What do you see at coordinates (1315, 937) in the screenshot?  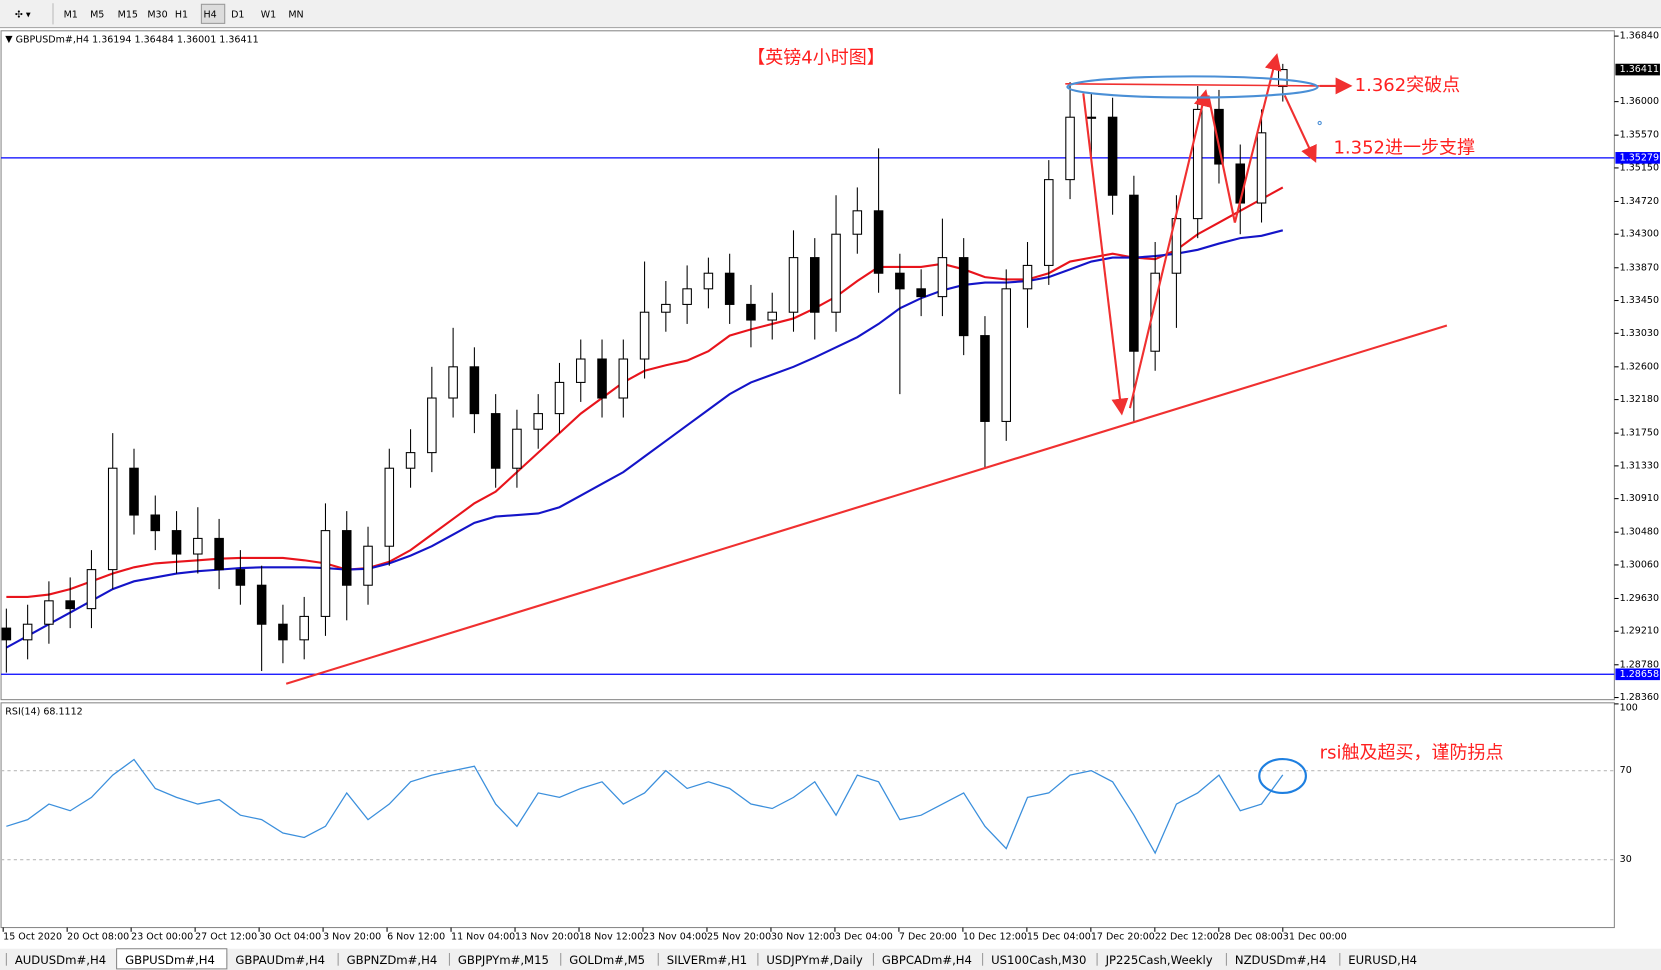 I see `x-tick-label: 31 Dec 00:00` at bounding box center [1315, 937].